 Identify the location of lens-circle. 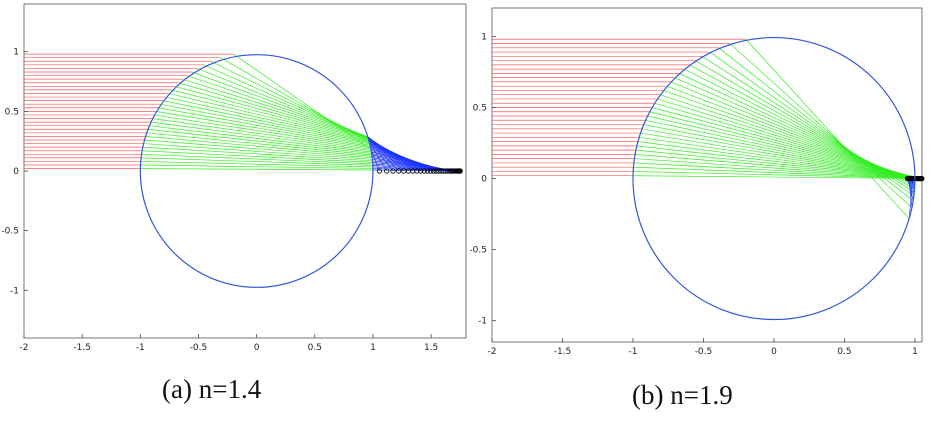
(256, 171).